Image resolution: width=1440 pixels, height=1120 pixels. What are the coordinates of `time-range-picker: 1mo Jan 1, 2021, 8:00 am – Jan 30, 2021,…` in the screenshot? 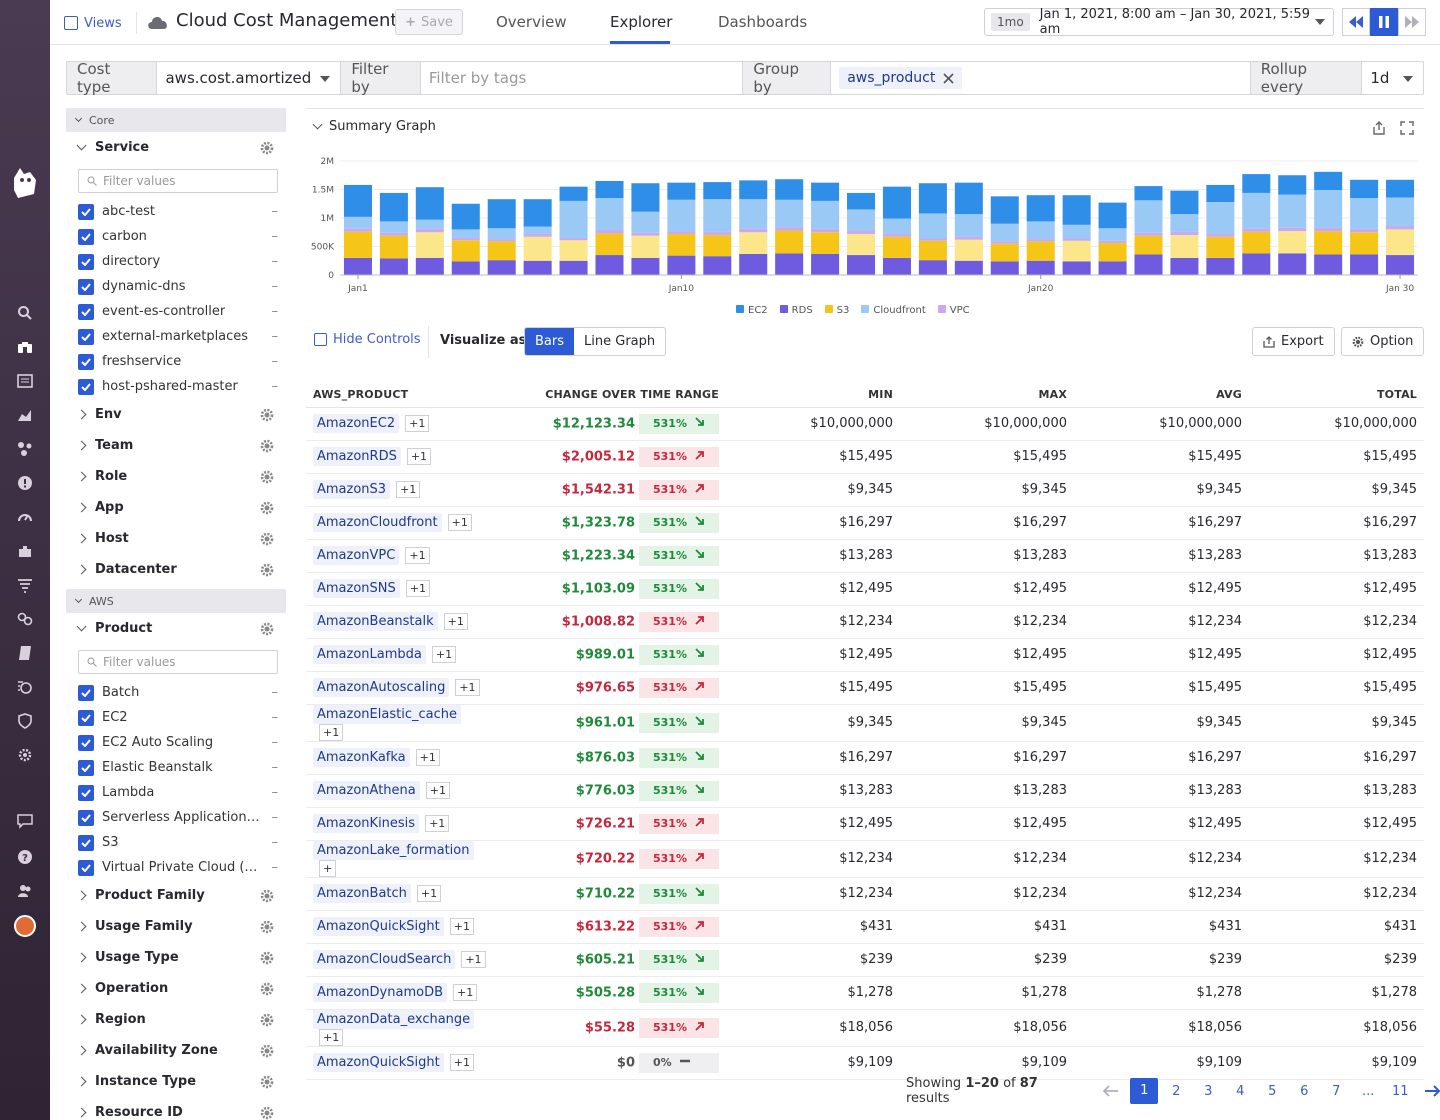 It's located at (1159, 22).